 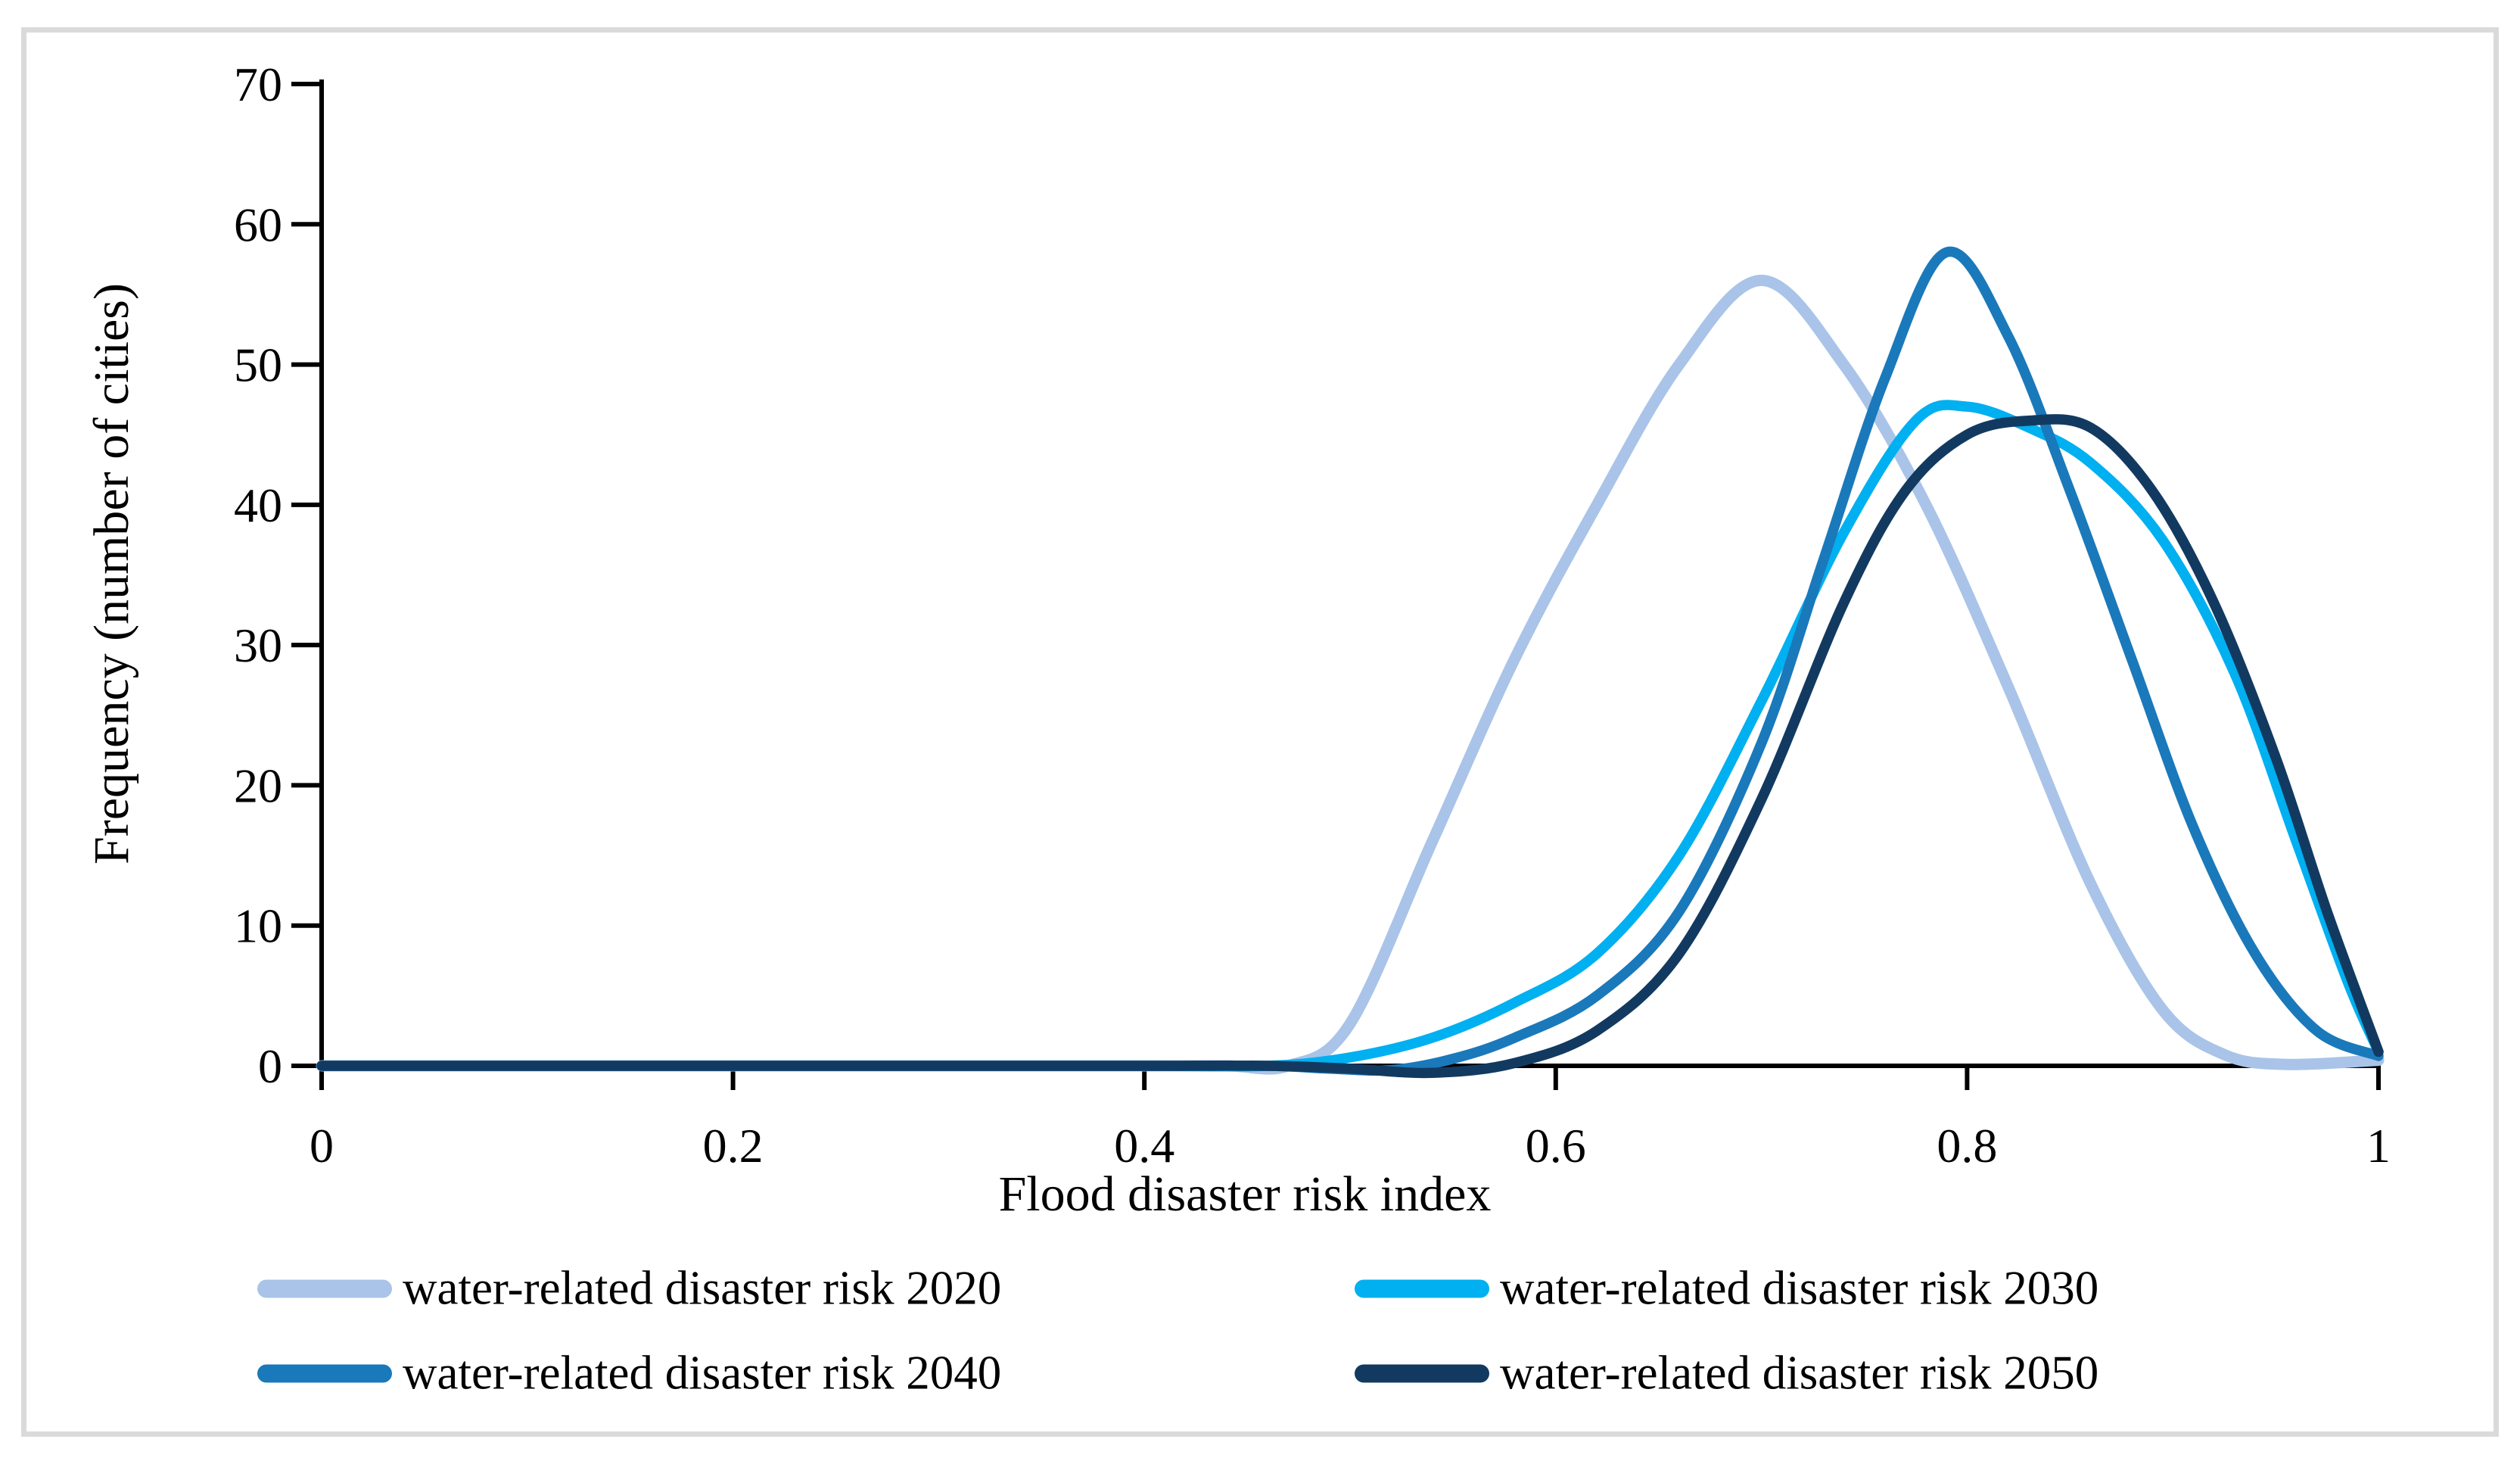 What do you see at coordinates (1422, 1373) in the screenshot?
I see `legend-swatch-2050` at bounding box center [1422, 1373].